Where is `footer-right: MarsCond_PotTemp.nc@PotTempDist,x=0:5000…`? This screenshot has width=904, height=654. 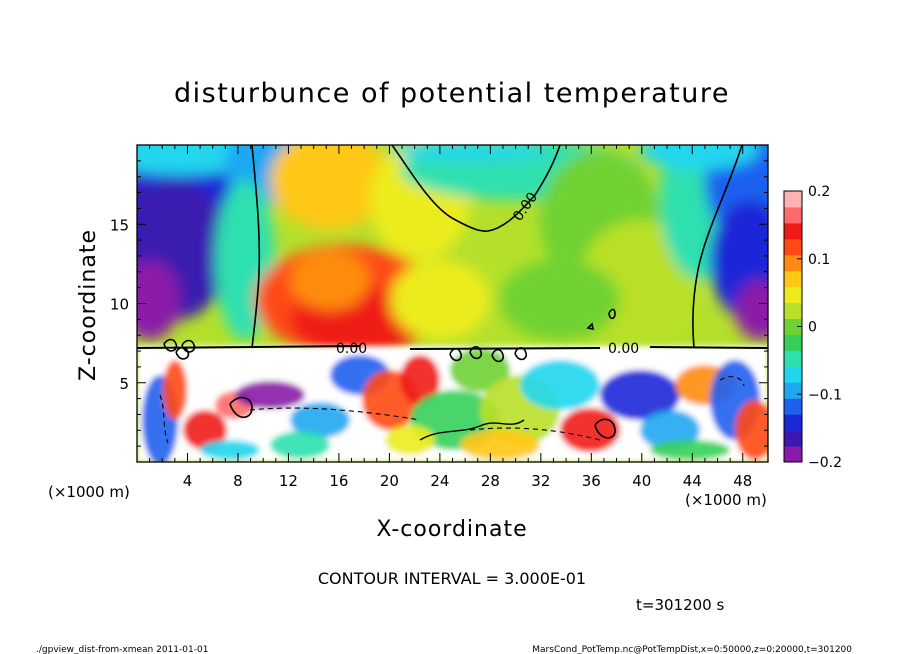
footer-right: MarsCond_PotTemp.nc@PotTempDist,x=0:5000… is located at coordinates (692, 649).